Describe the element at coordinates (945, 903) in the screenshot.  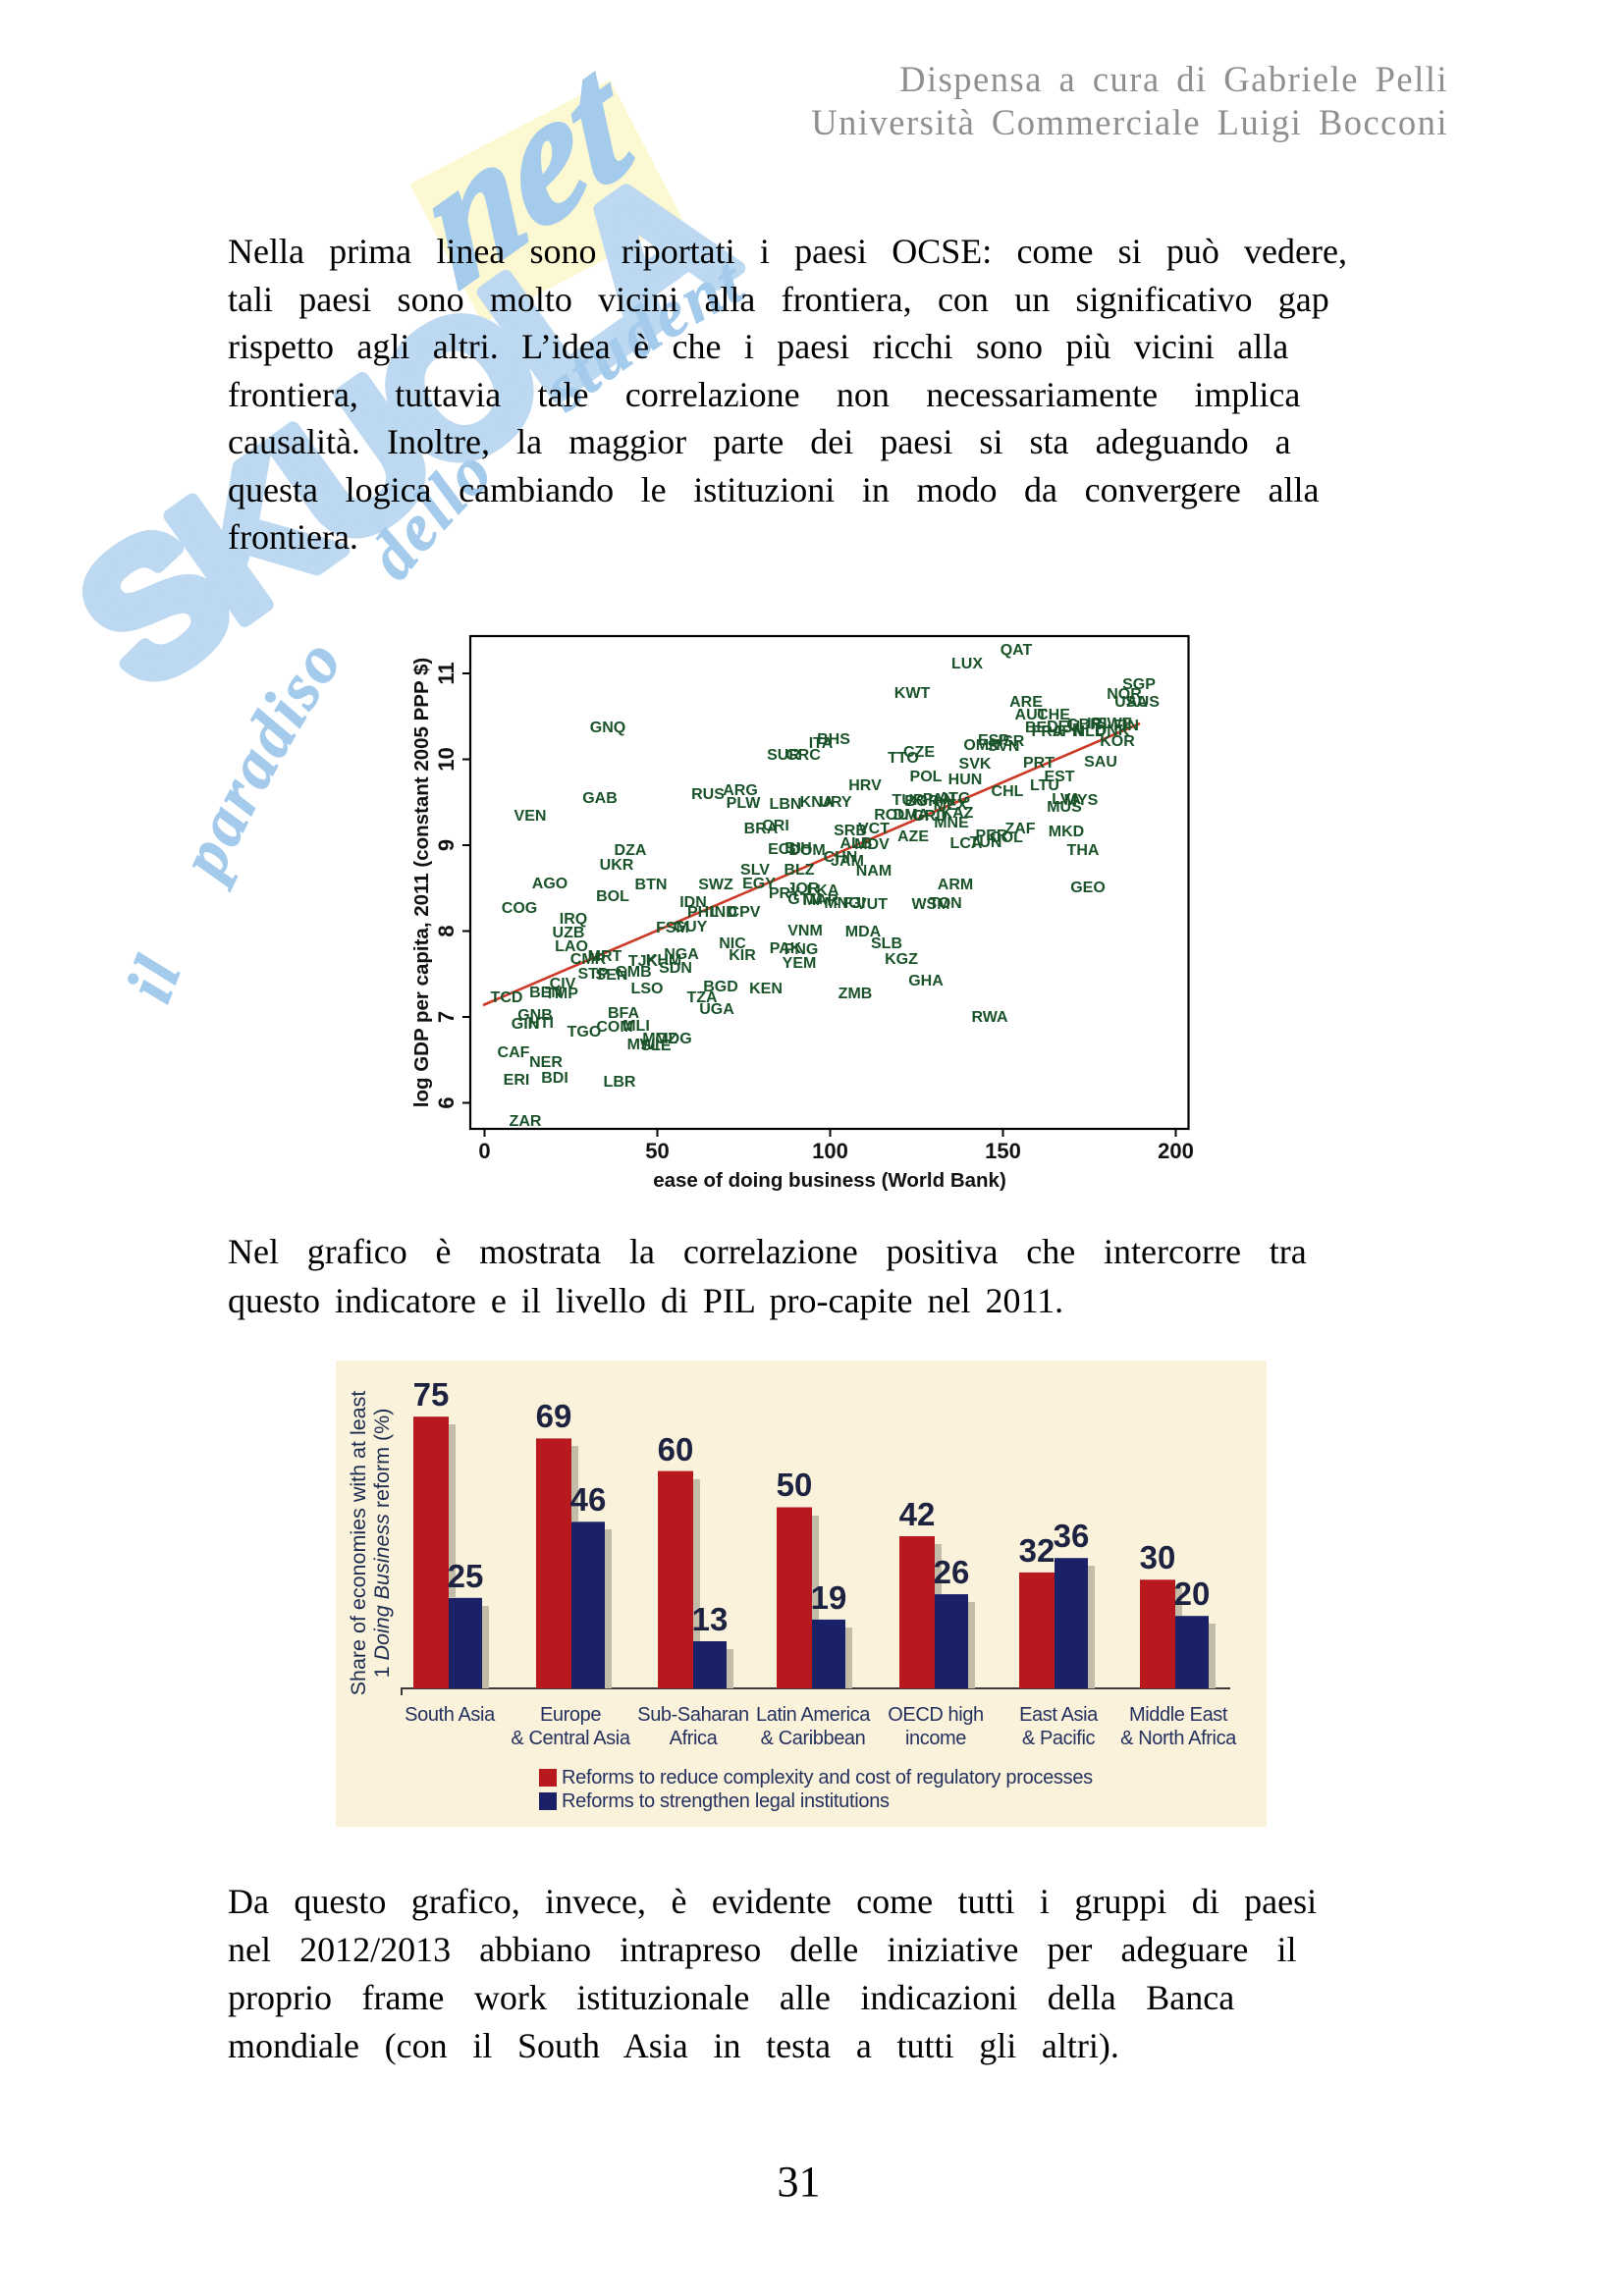
I see `svg-text: TON` at that location.